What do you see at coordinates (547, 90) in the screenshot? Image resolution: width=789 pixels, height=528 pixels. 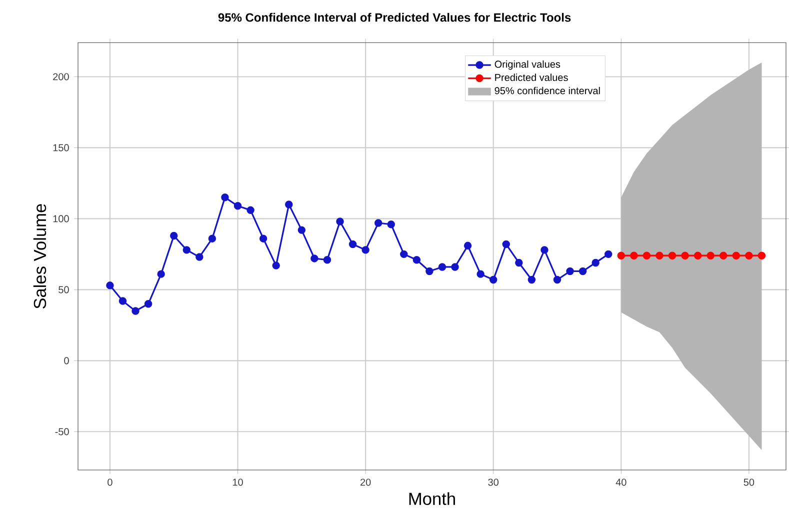 I see `annotation: 95% confidence interval` at bounding box center [547, 90].